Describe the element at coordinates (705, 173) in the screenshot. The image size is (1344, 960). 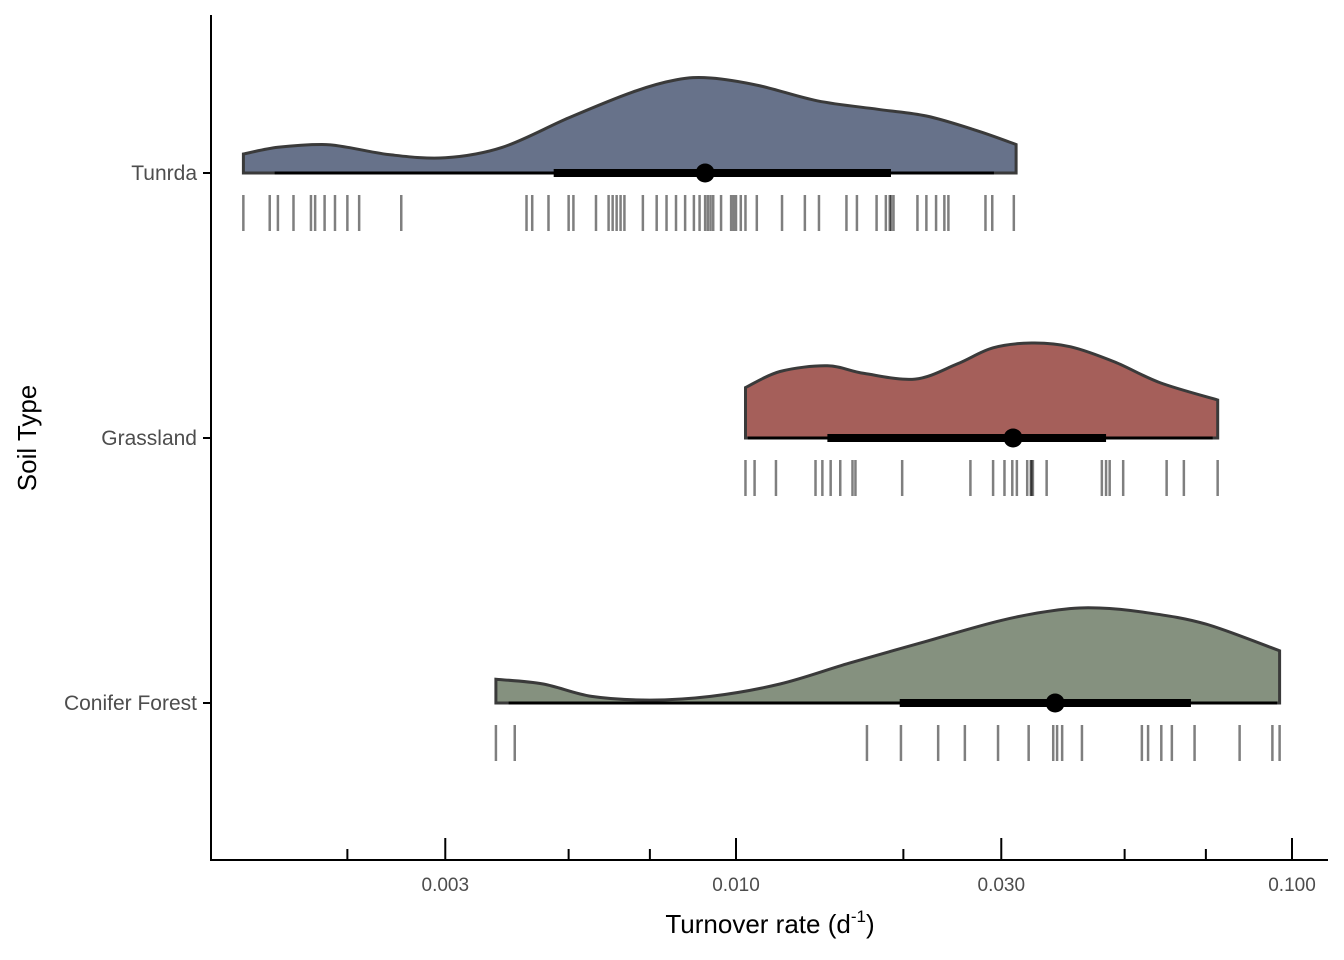
I see `median-point-tunrda` at that location.